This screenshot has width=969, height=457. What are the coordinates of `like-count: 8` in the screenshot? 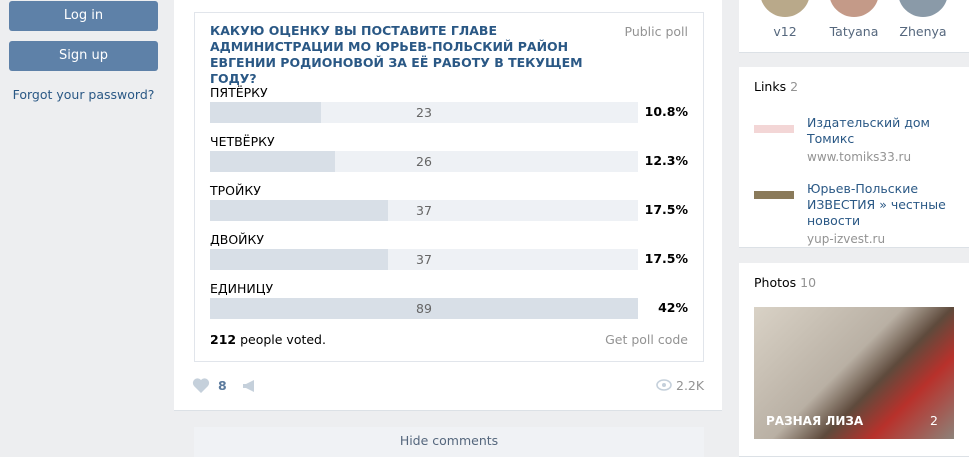 It's located at (222, 385).